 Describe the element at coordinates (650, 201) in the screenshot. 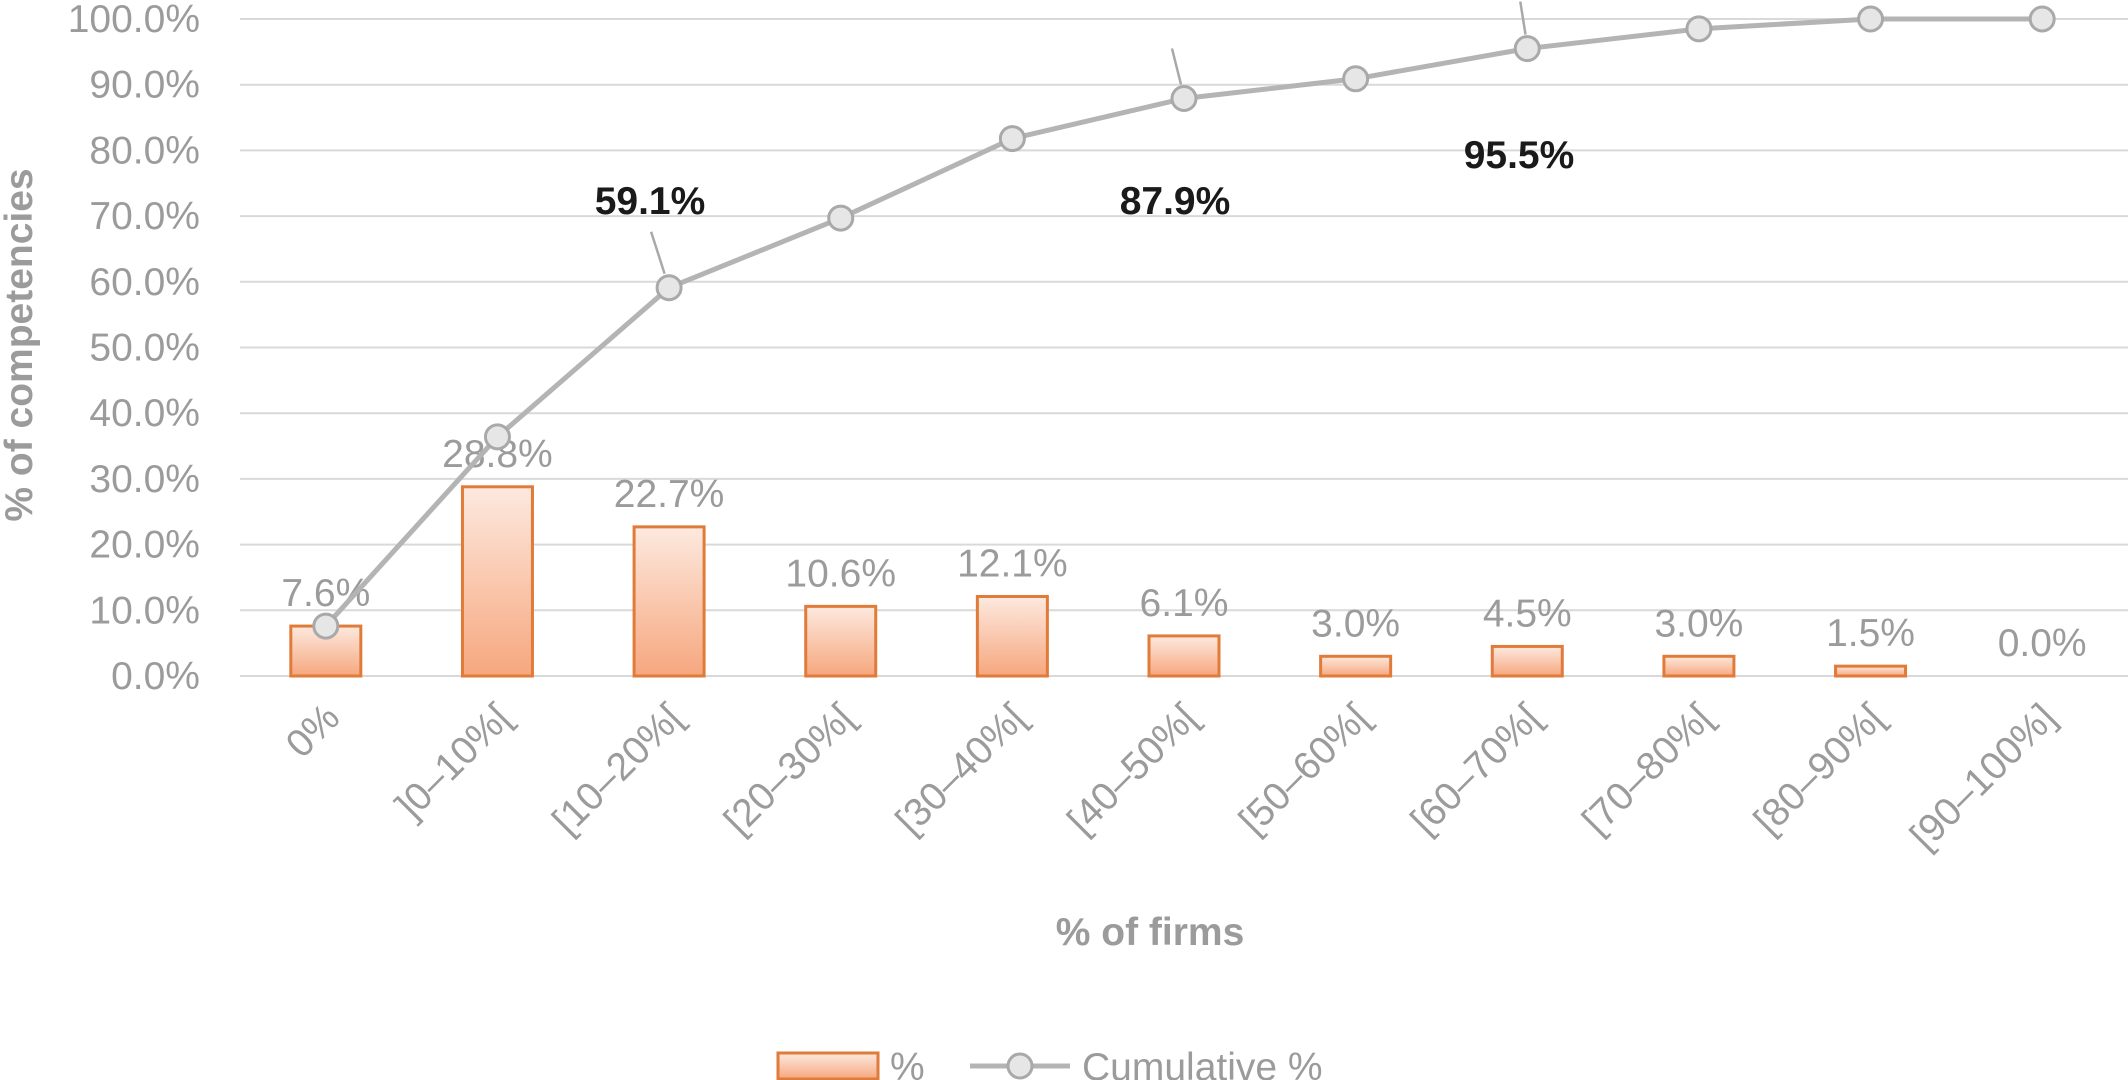

I see `cumulative-annotation: 59.1%` at that location.